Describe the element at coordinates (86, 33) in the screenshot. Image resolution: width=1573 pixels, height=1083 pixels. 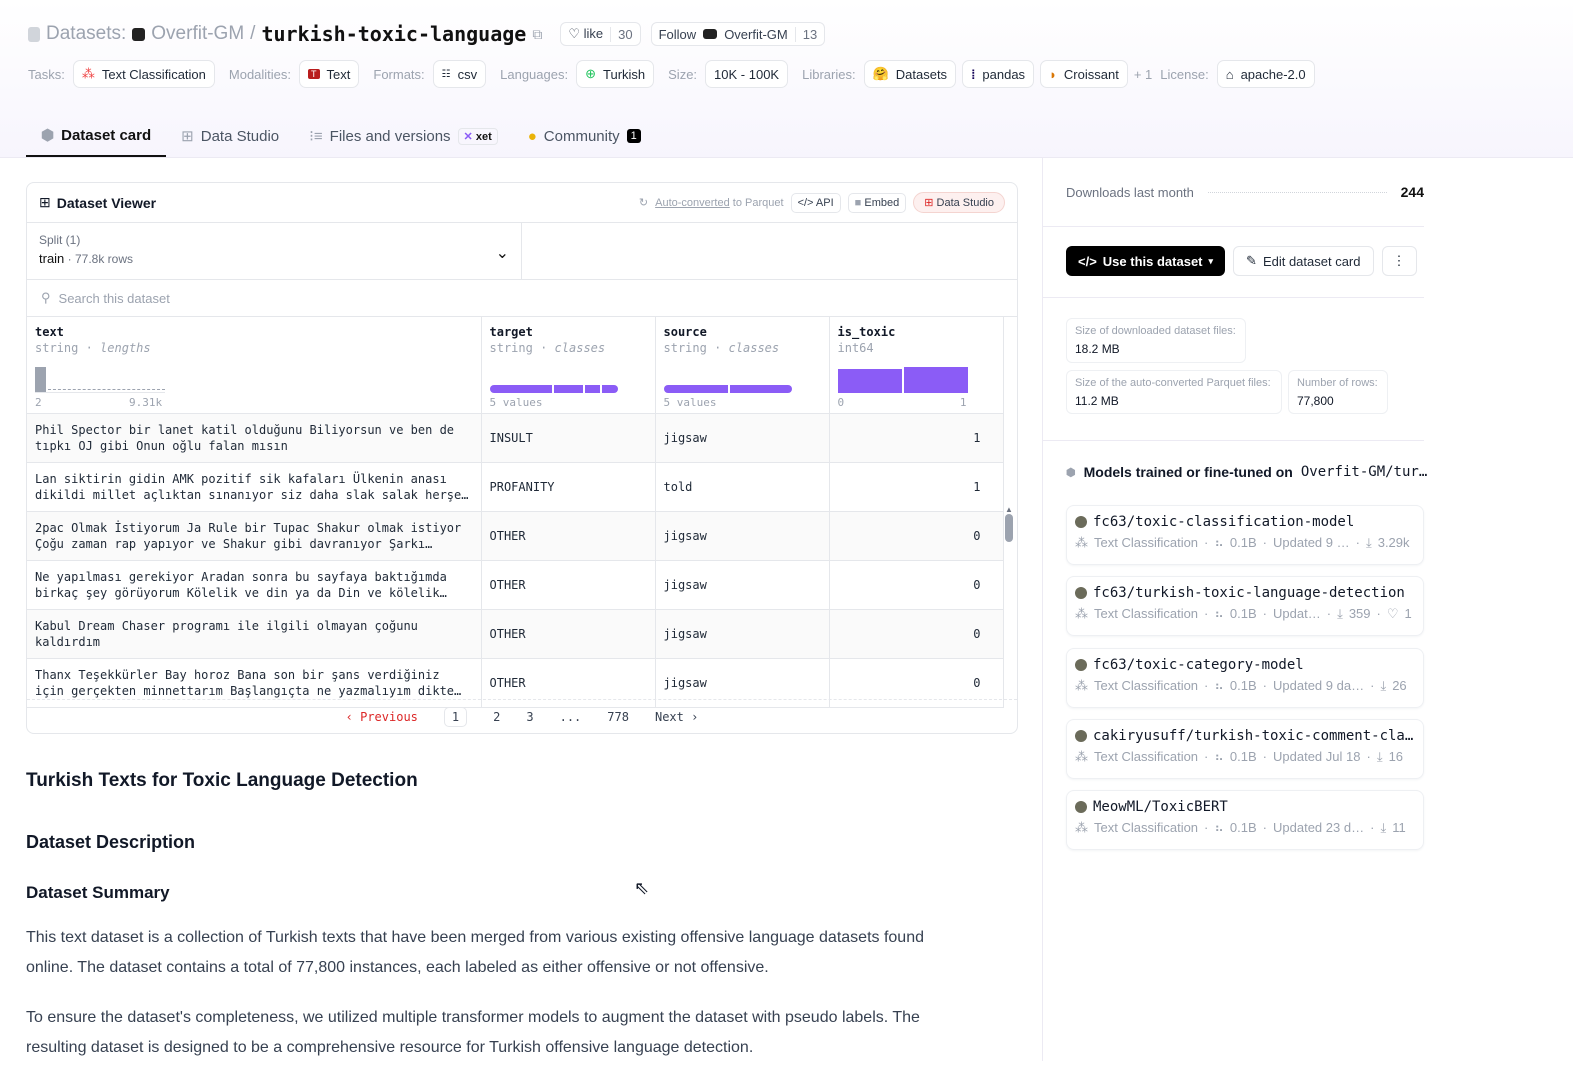
I see `section-label: Datasets:` at that location.